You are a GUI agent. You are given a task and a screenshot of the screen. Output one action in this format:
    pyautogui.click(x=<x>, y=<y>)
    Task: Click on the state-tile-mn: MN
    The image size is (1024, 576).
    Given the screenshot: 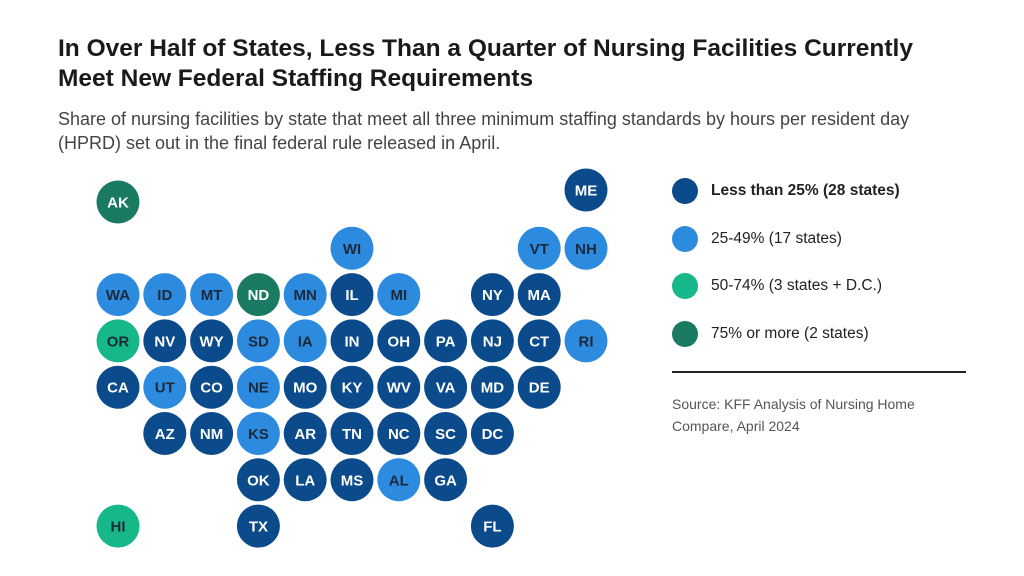 What is the action you would take?
    pyautogui.click(x=305, y=295)
    